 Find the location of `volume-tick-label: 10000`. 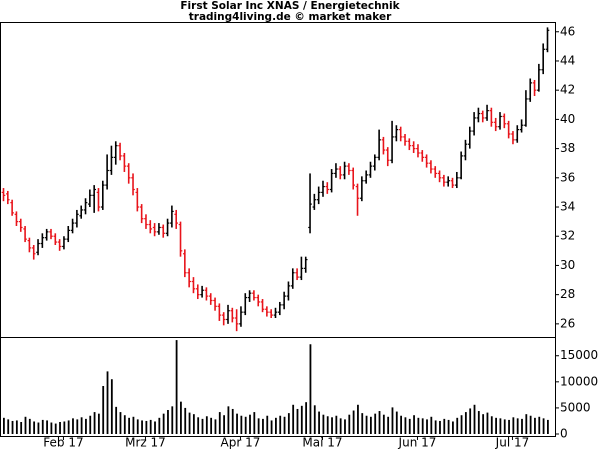

volume-tick-label: 10000 is located at coordinates (579, 381).